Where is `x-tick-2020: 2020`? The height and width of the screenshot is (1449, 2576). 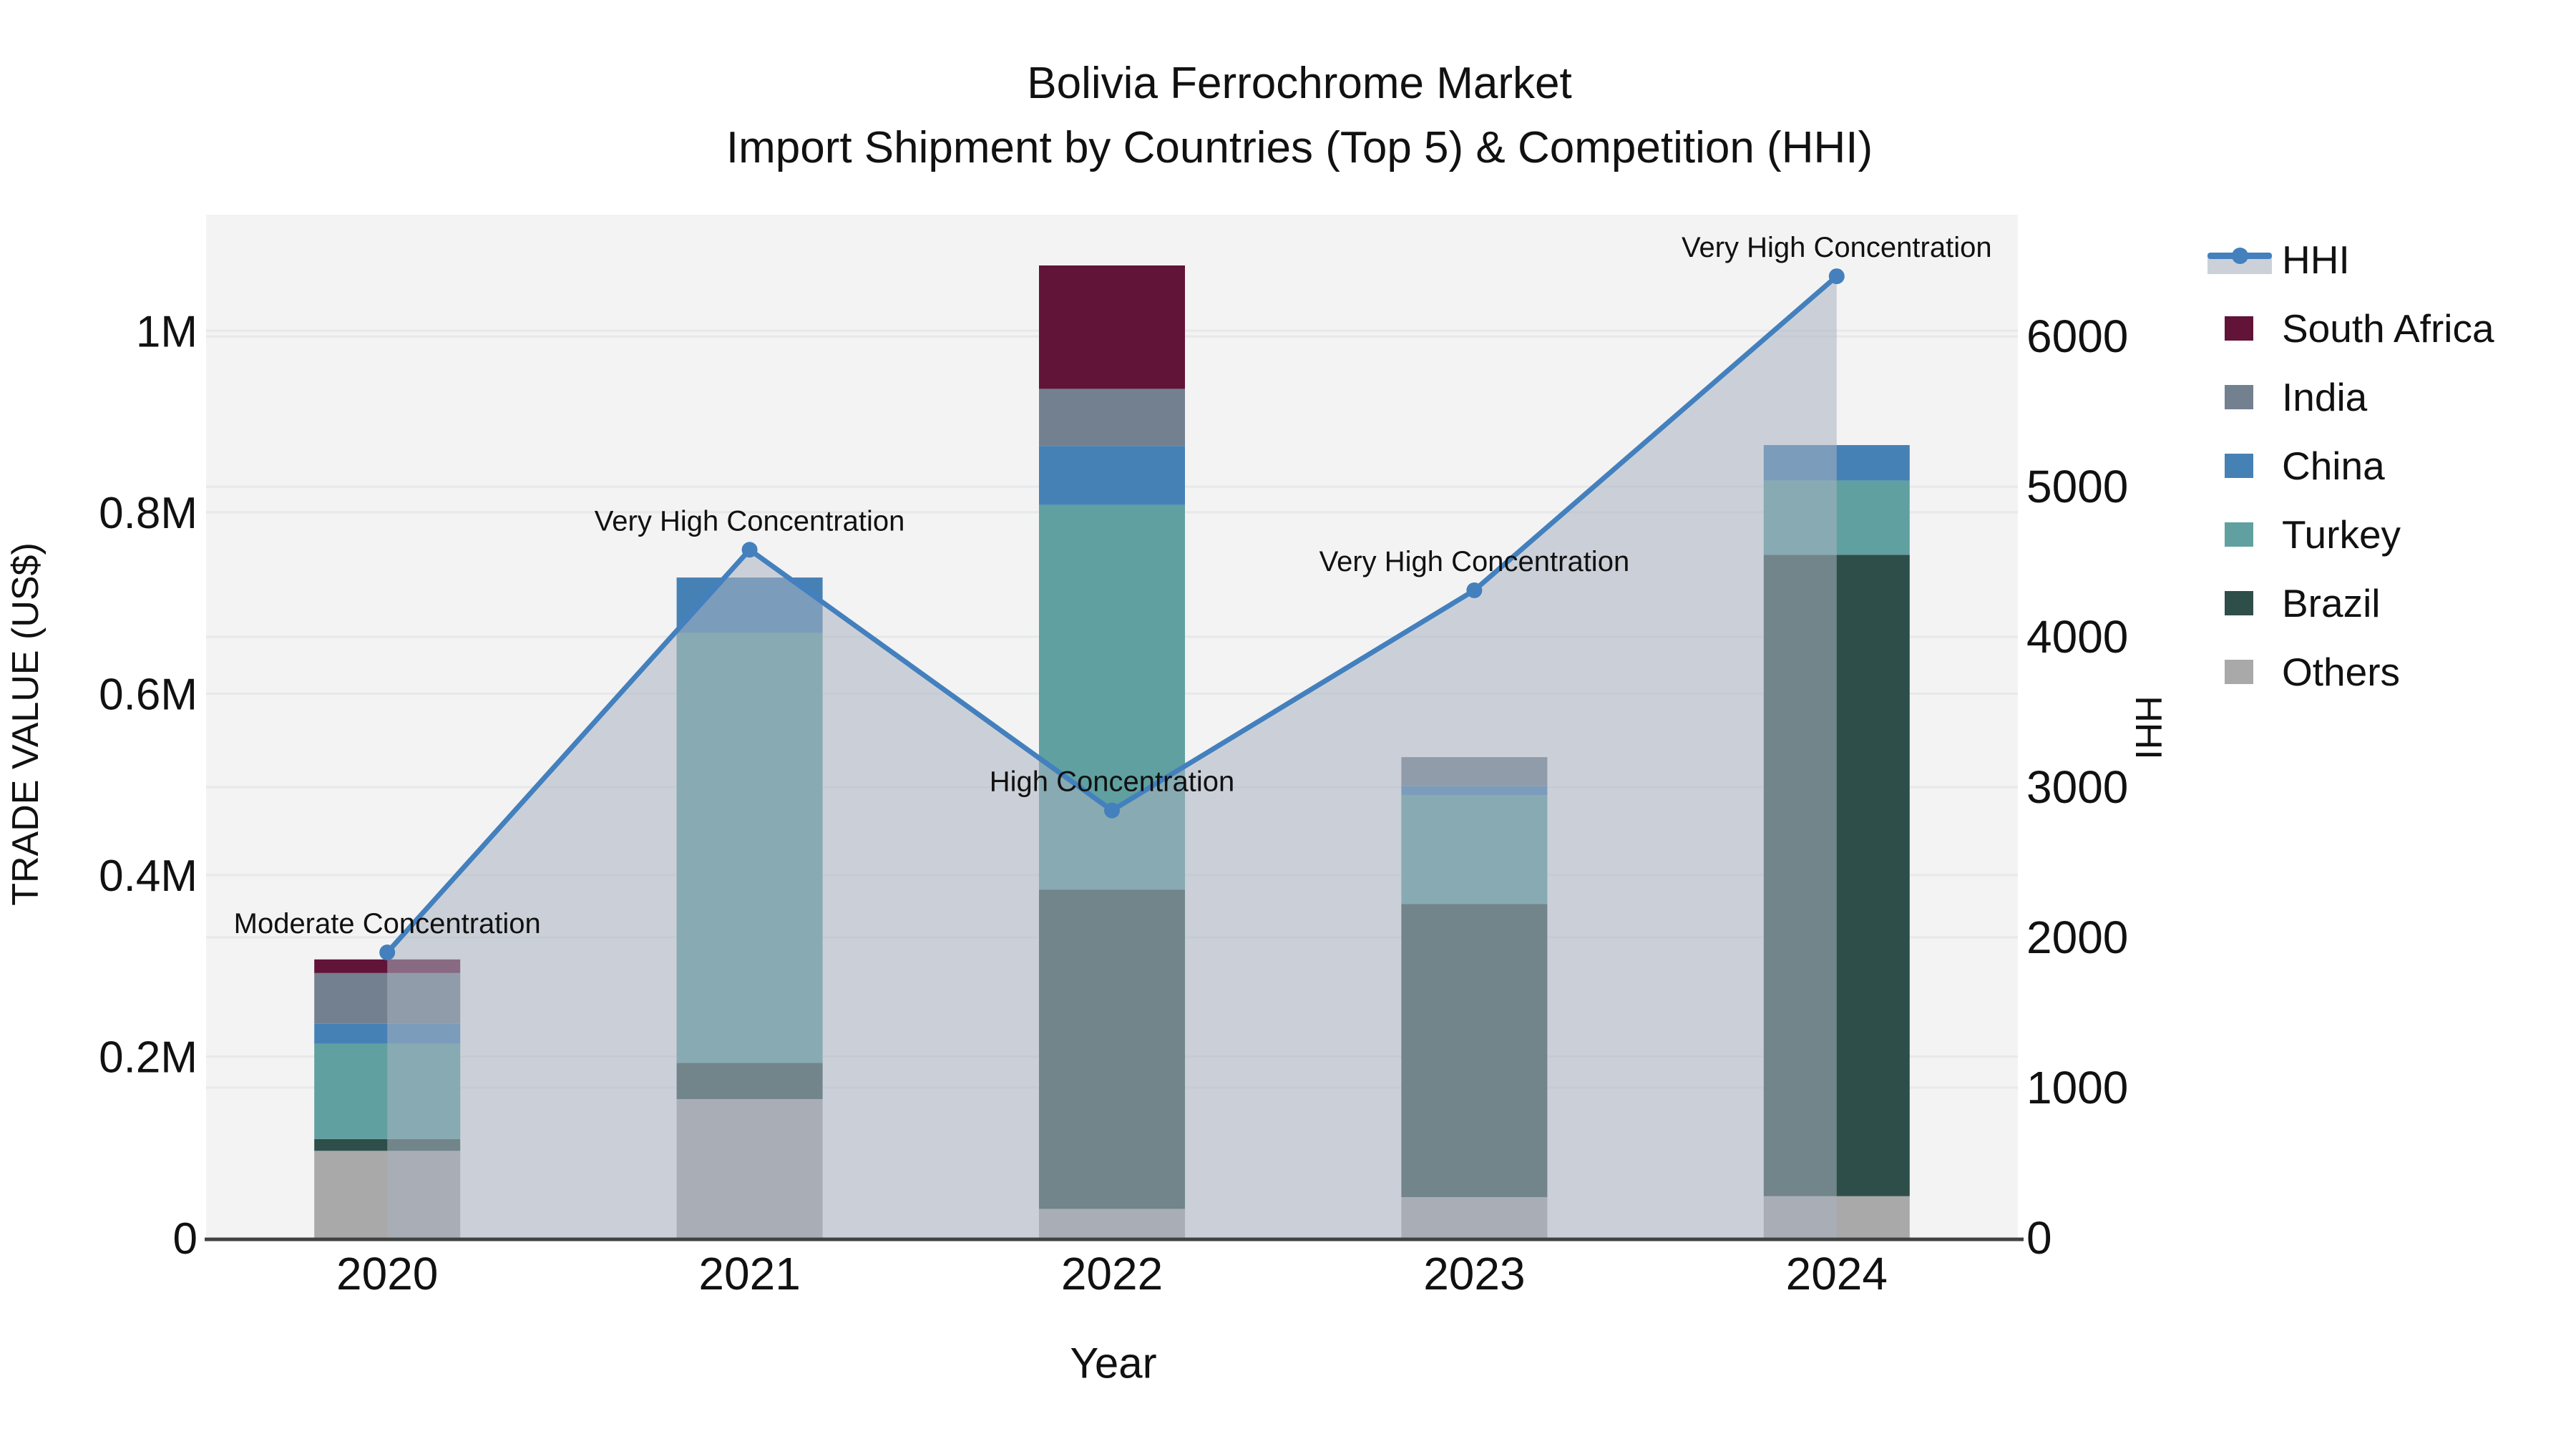
x-tick-2020: 2020 is located at coordinates (387, 1273).